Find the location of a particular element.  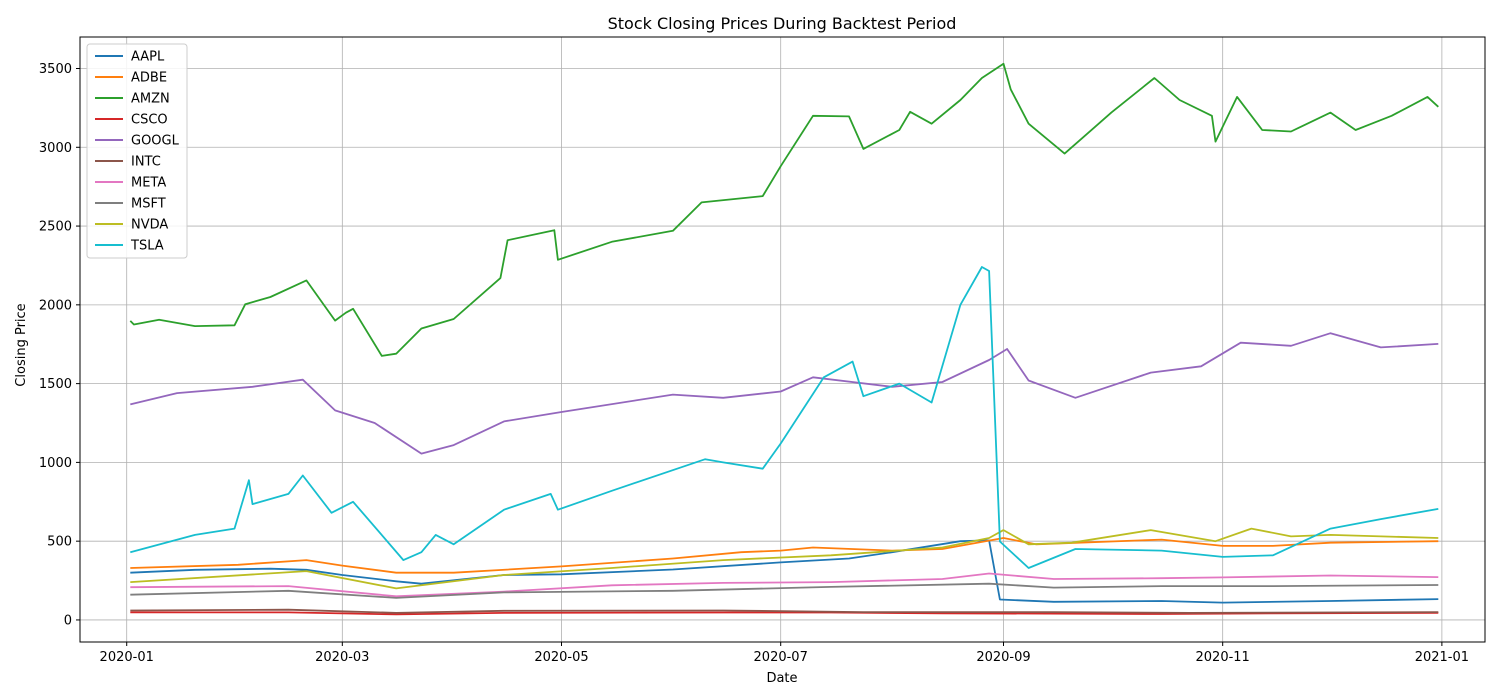

legend-label-intc: INTC is located at coordinates (146, 162).